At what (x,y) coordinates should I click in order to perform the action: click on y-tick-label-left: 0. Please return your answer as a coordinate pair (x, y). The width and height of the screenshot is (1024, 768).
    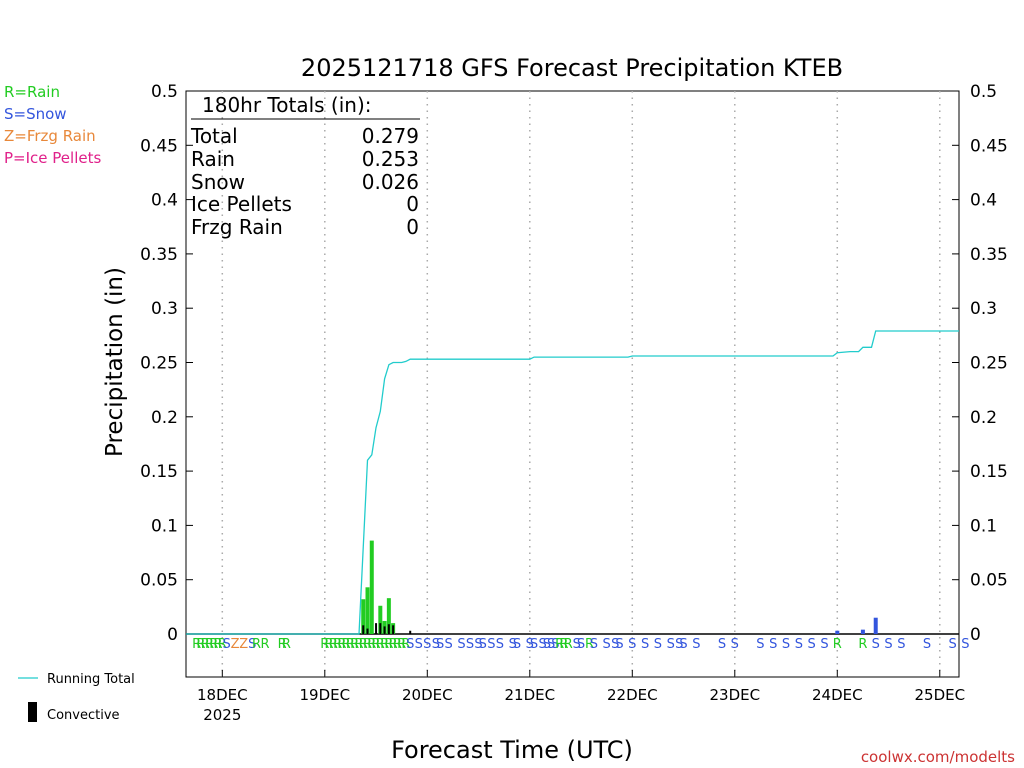
    Looking at the image, I should click on (172, 635).